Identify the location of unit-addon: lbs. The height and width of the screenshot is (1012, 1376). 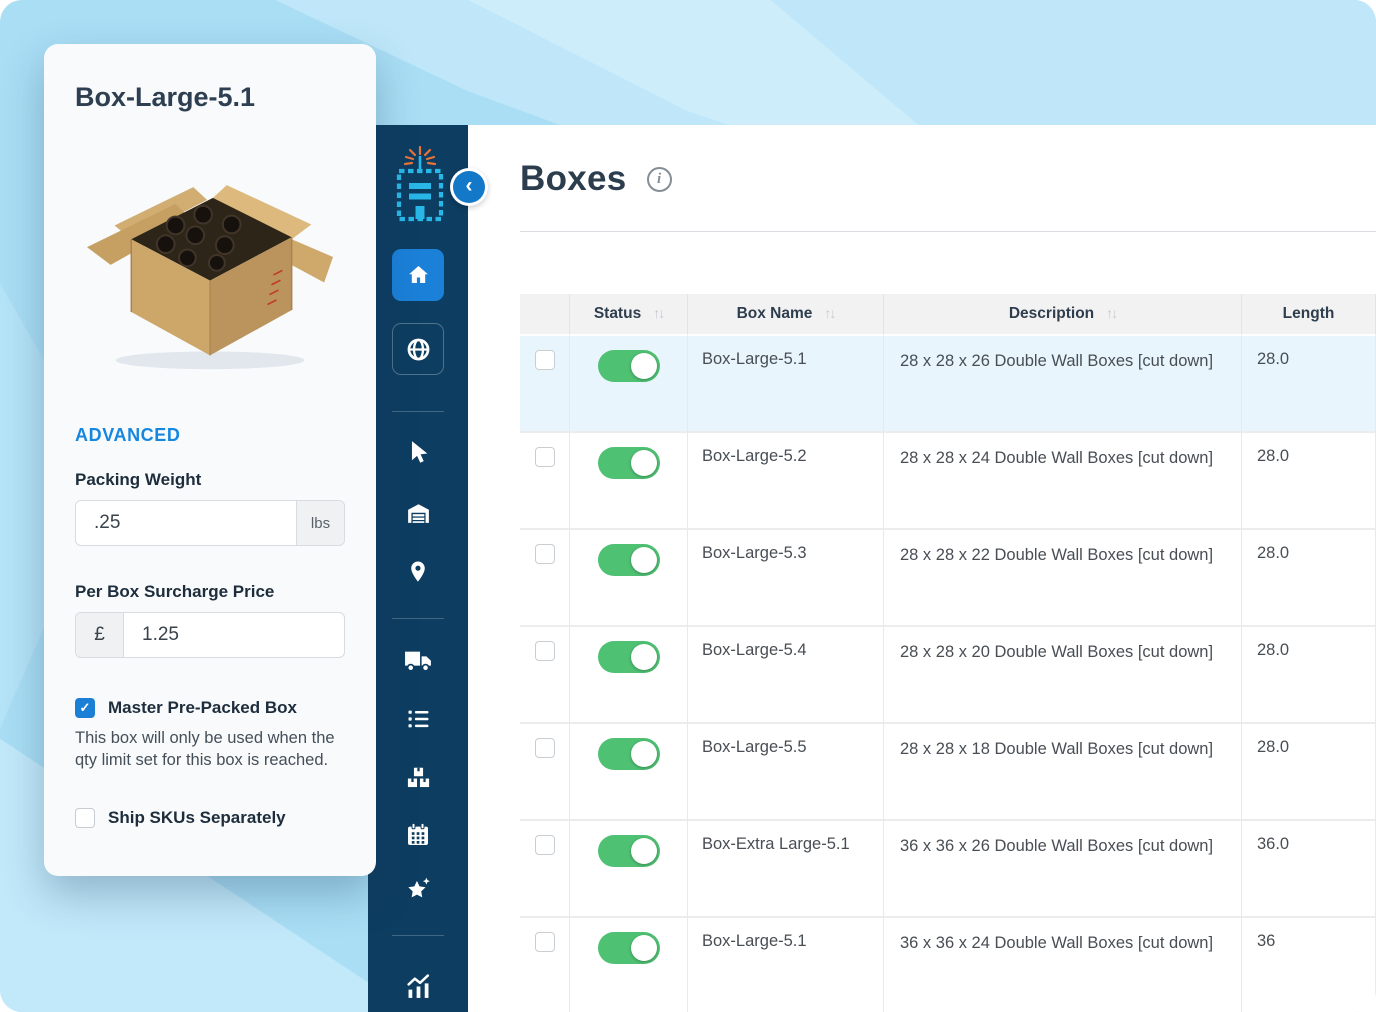
(320, 523).